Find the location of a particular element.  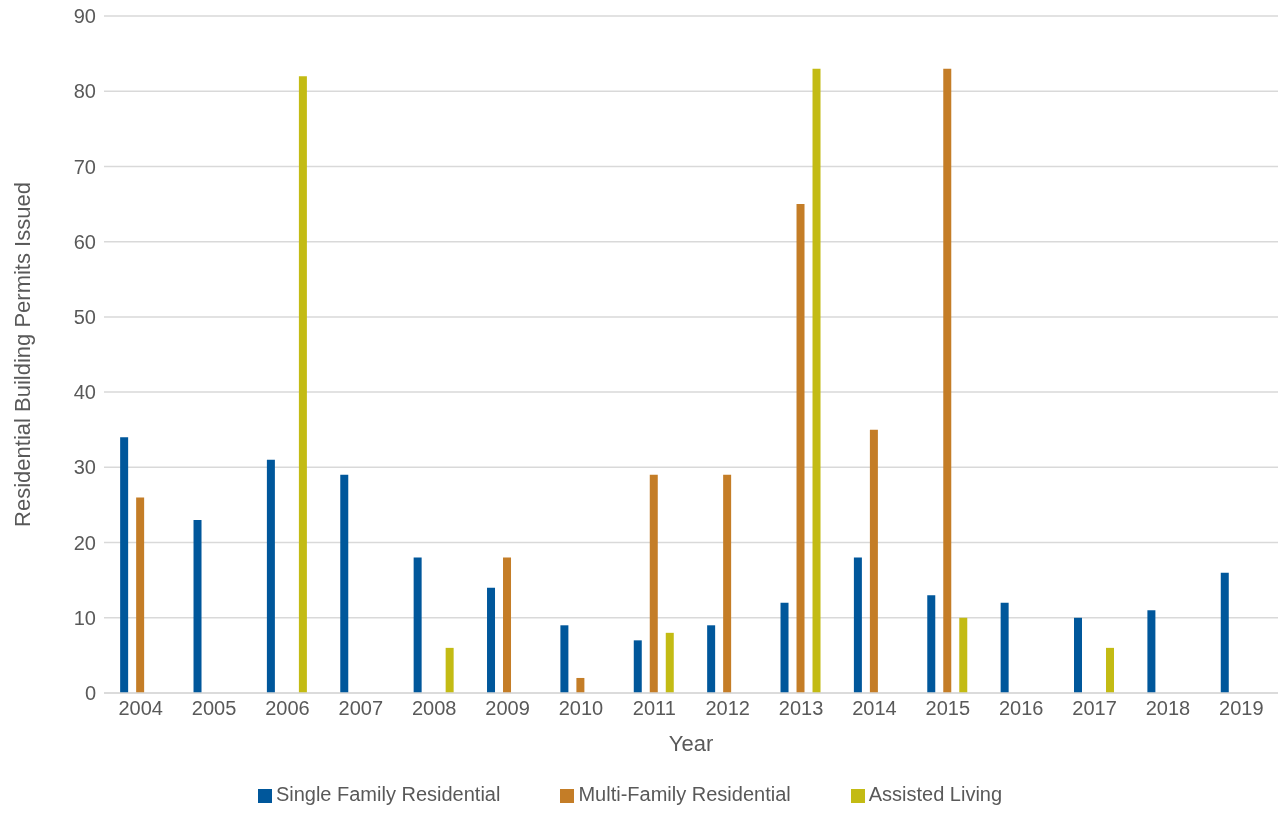

y-tick-label: 70 is located at coordinates (84, 166).